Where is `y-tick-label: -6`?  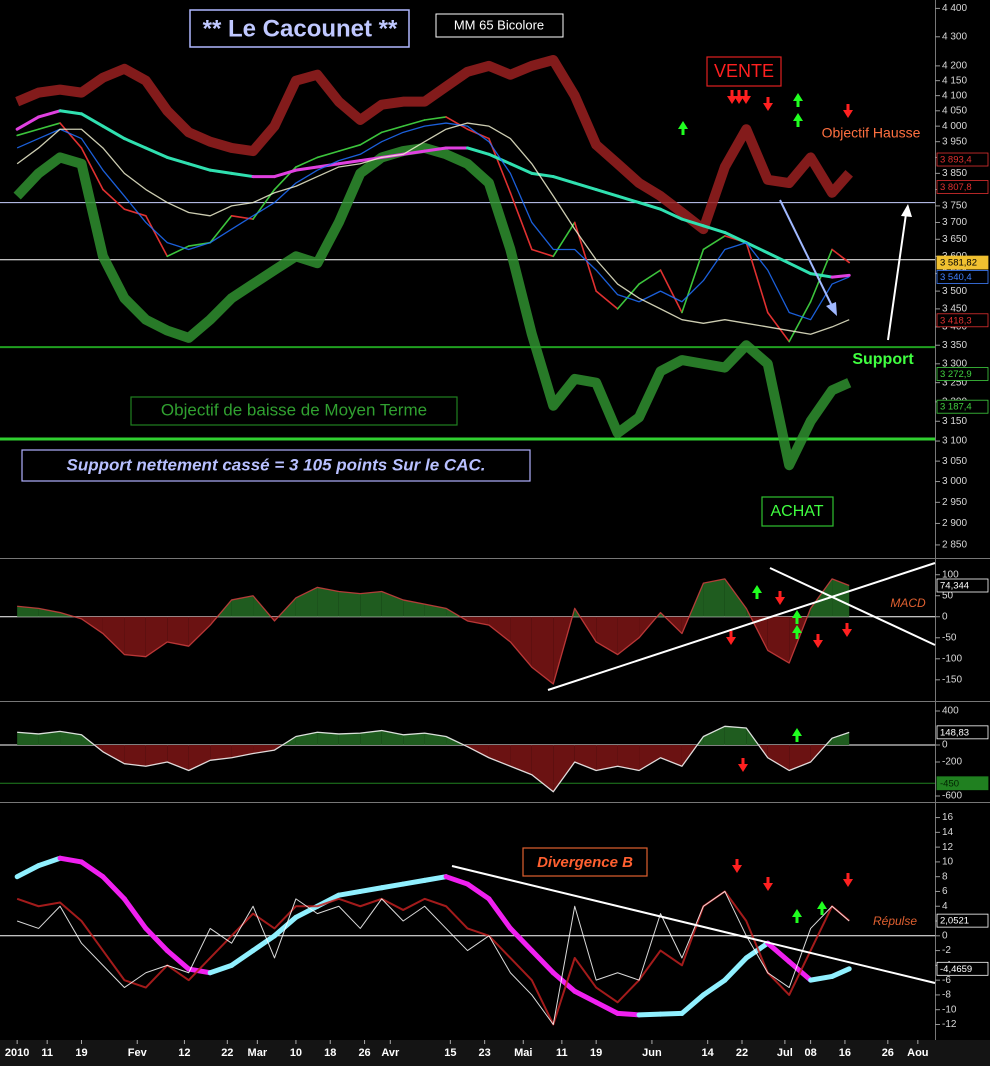 y-tick-label: -6 is located at coordinates (946, 980).